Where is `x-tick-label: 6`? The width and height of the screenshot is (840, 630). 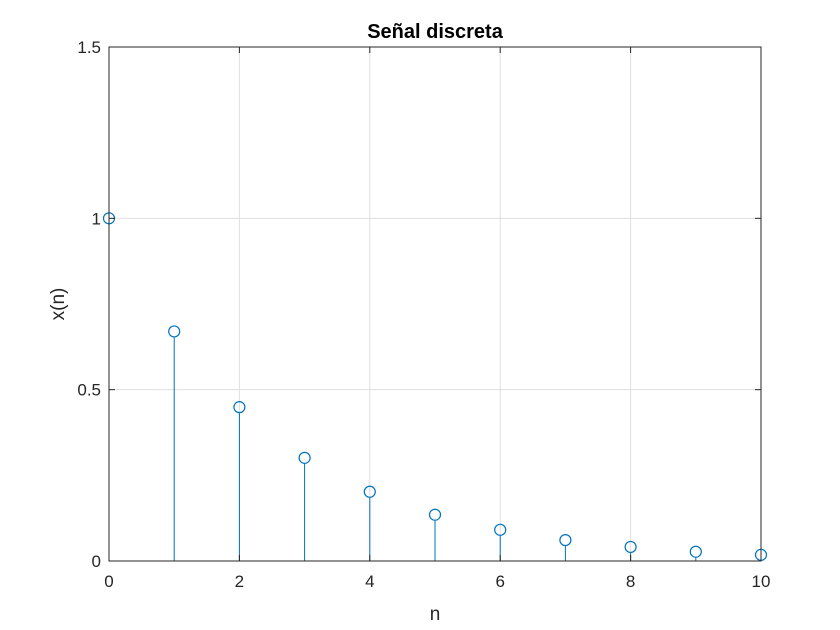 x-tick-label: 6 is located at coordinates (499, 581).